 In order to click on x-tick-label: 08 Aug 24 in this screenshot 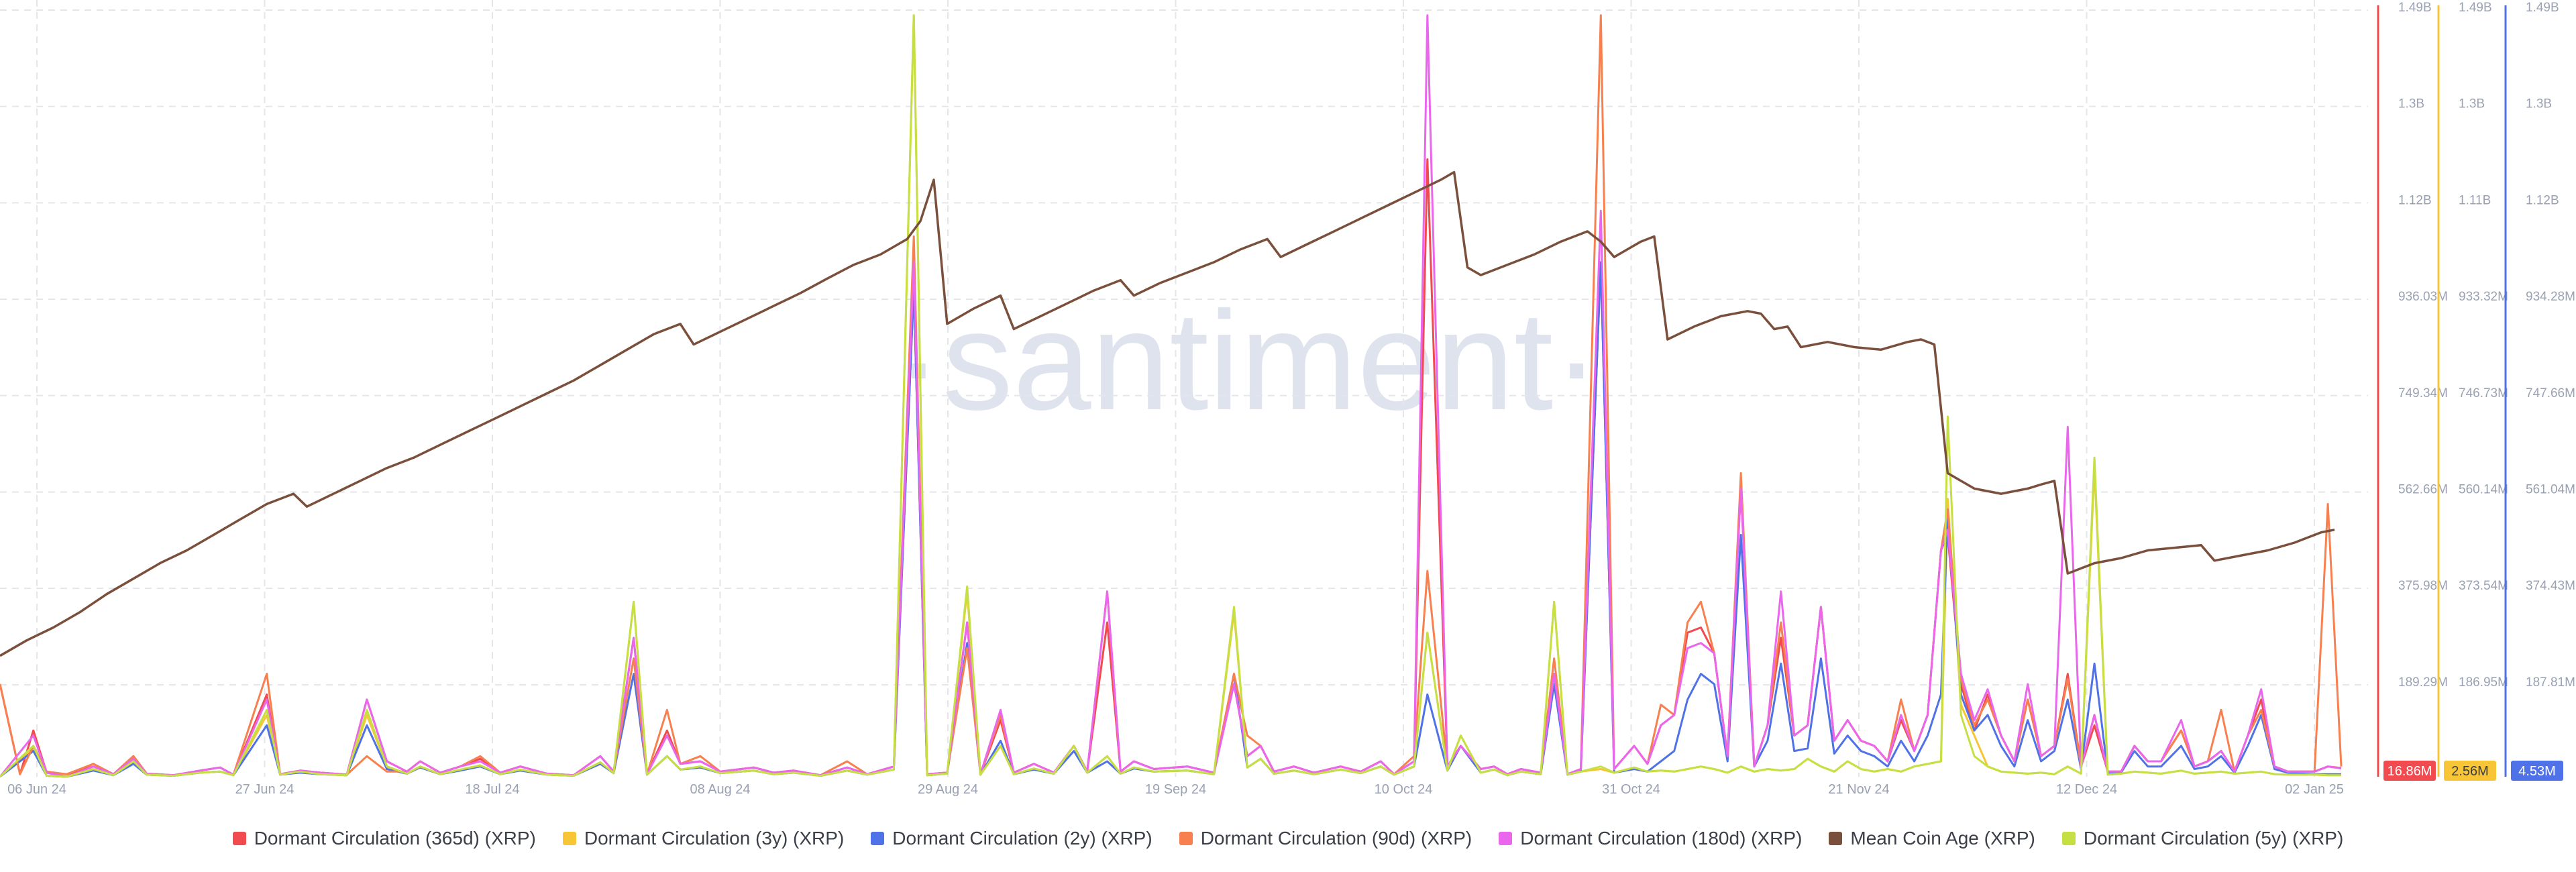, I will do `click(720, 790)`.